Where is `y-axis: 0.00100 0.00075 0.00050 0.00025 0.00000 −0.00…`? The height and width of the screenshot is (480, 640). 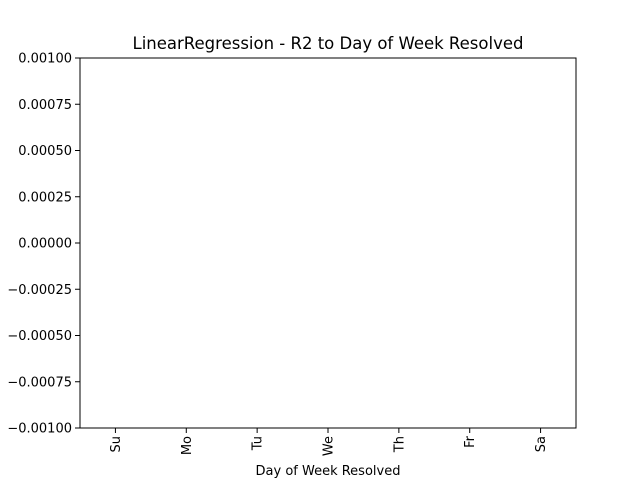
y-axis: 0.00100 0.00075 0.00050 0.00025 0.00000 −0.00… is located at coordinates (43, 244).